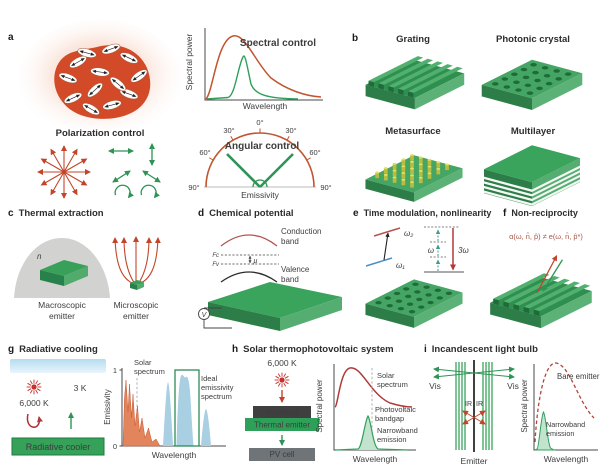 The width and height of the screenshot is (600, 471). Describe the element at coordinates (34, 420) in the screenshot. I see `reflected-sunlight-arrow` at that location.